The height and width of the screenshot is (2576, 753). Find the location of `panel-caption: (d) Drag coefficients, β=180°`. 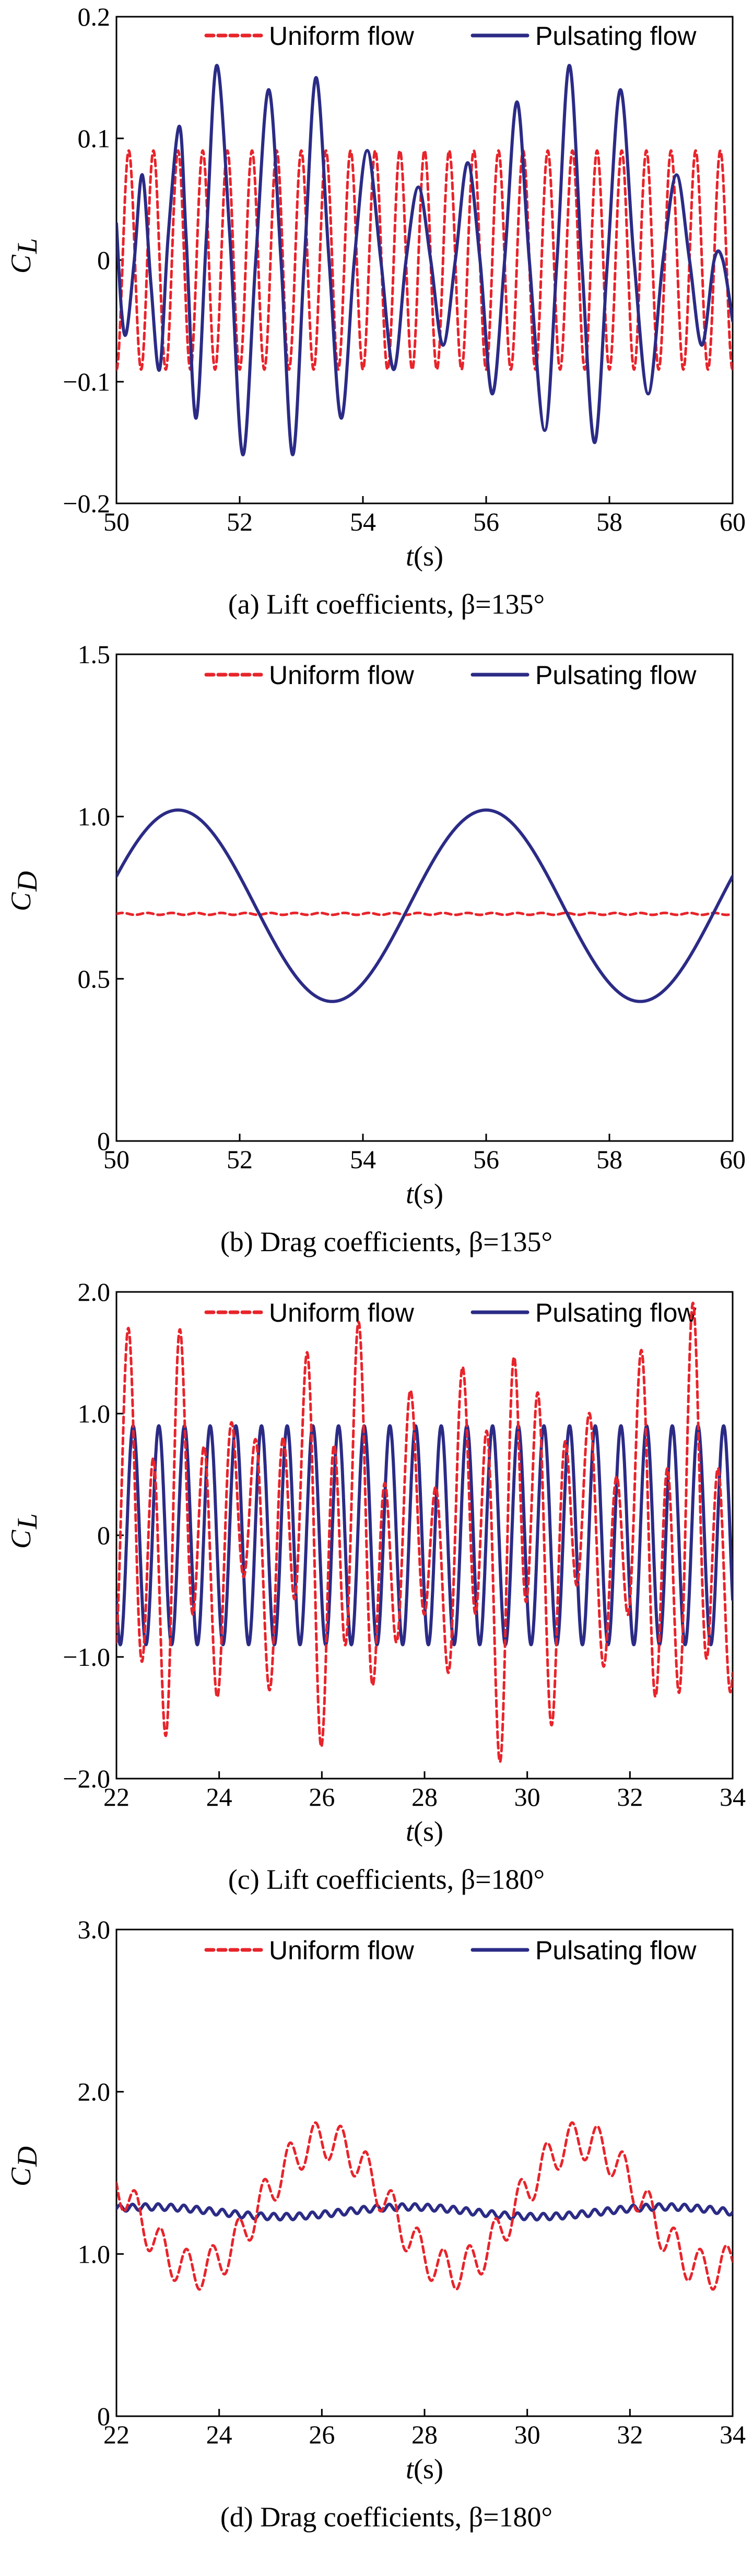

panel-caption: (d) Drag coefficients, β=180° is located at coordinates (386, 2517).